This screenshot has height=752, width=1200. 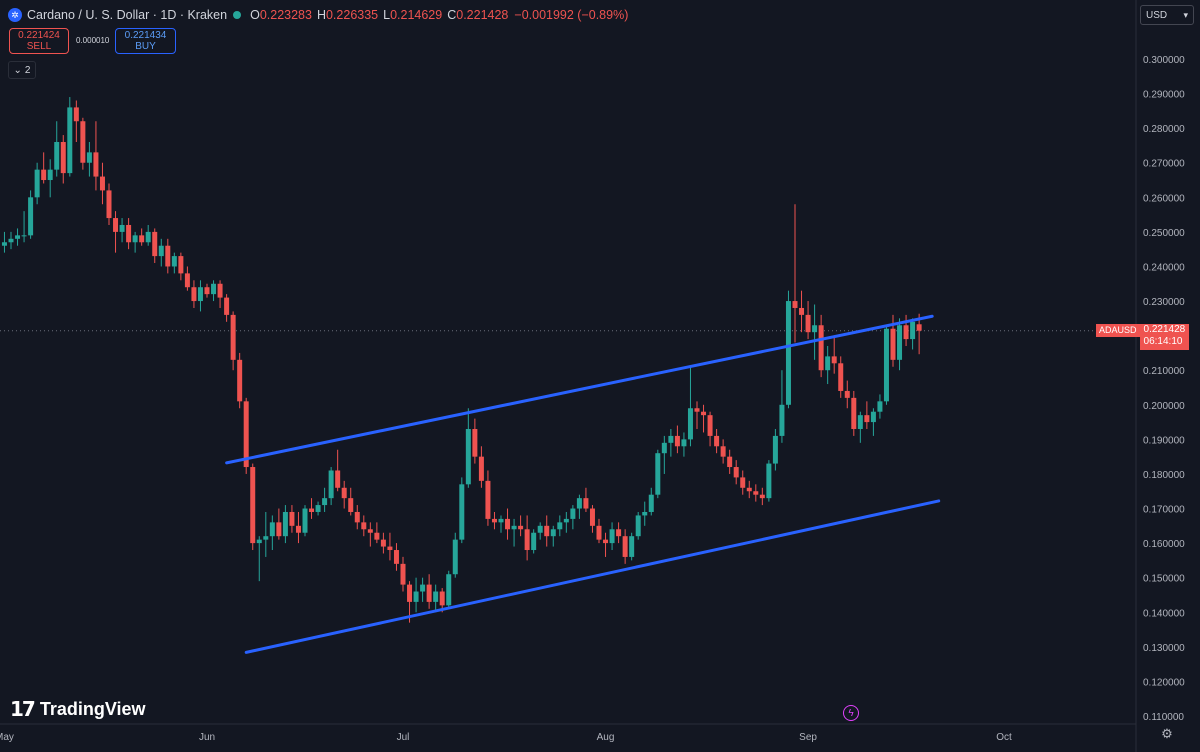 What do you see at coordinates (1164, 475) in the screenshot?
I see `price-tick-label: 0.180000` at bounding box center [1164, 475].